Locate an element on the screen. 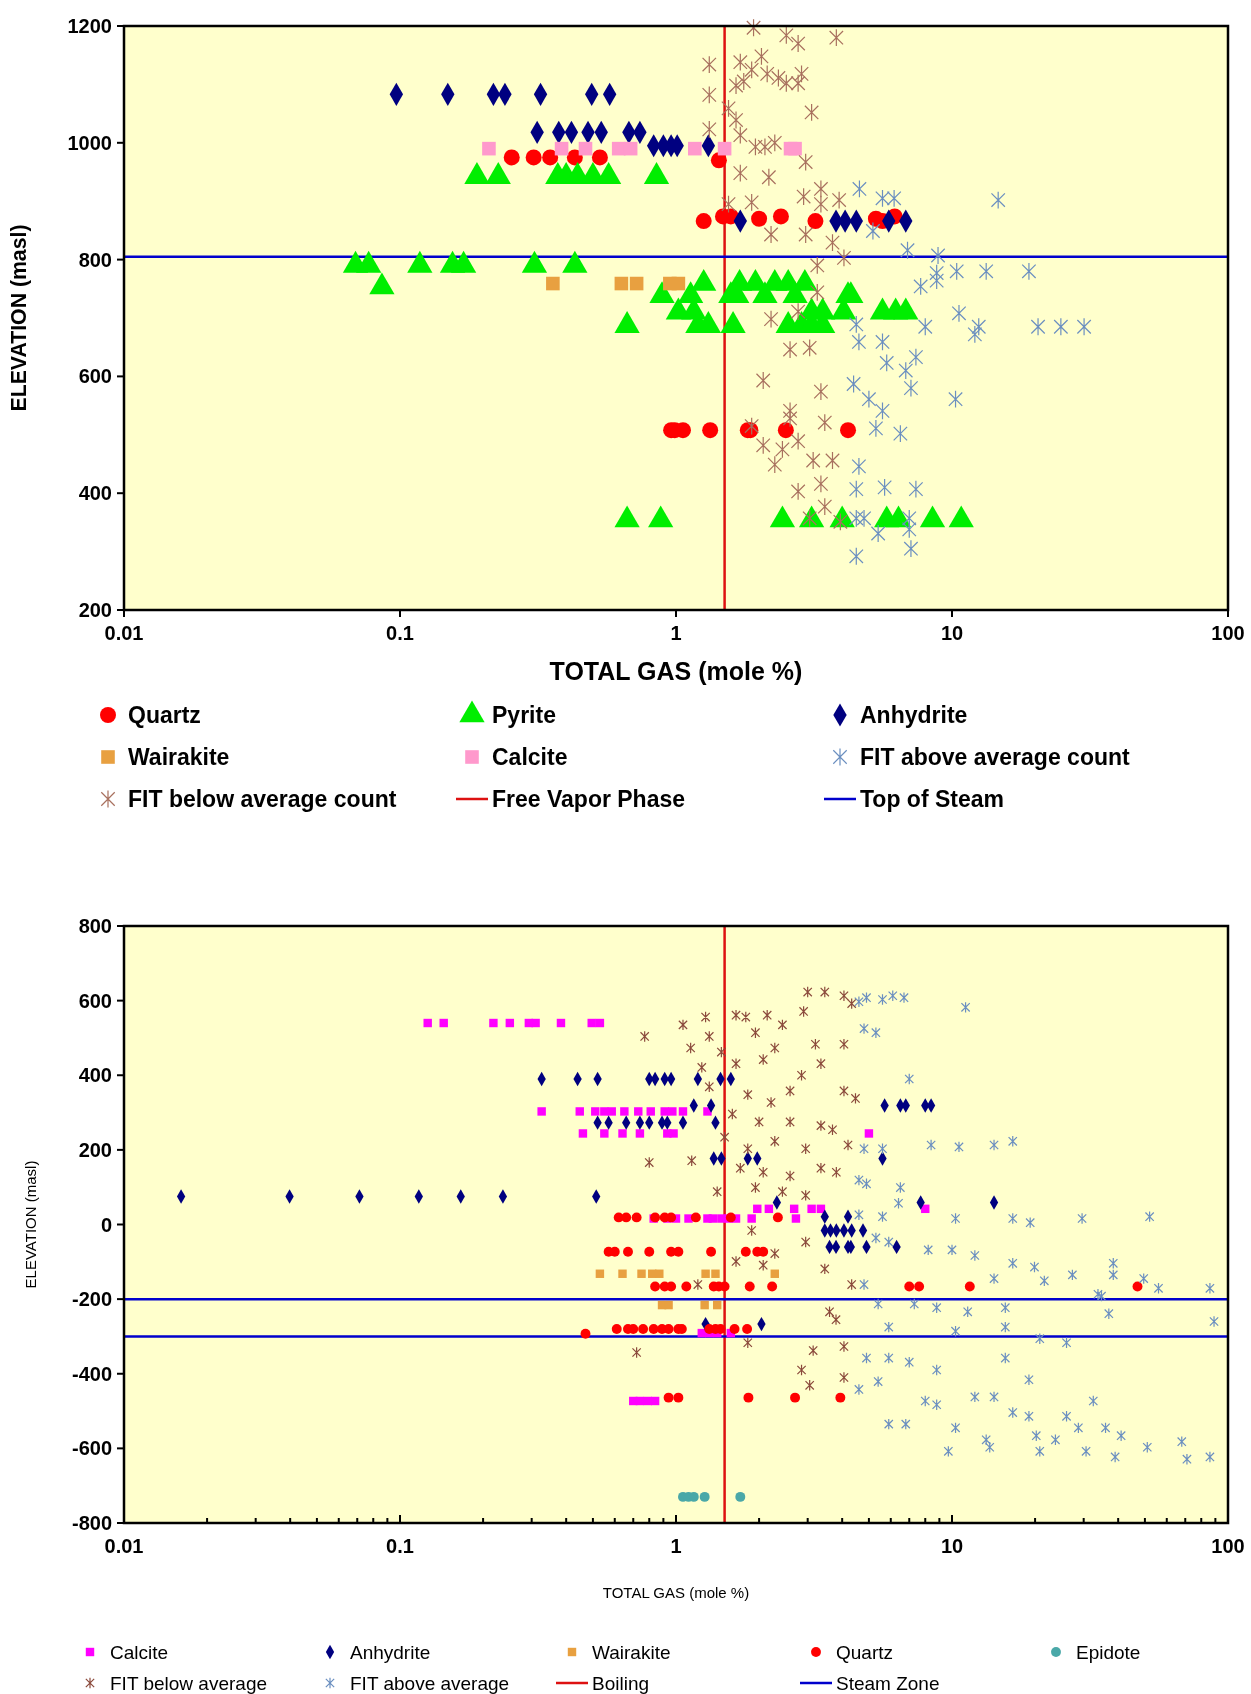 This screenshot has height=1694, width=1251. y-tick-label: -600 is located at coordinates (91, 1448).